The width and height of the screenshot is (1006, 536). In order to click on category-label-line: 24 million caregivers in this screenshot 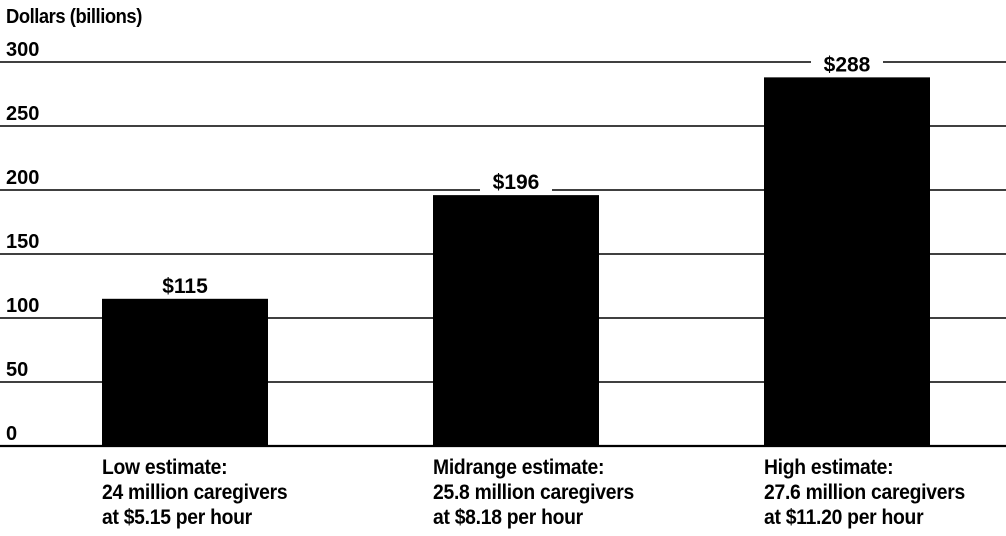, I will do `click(195, 492)`.